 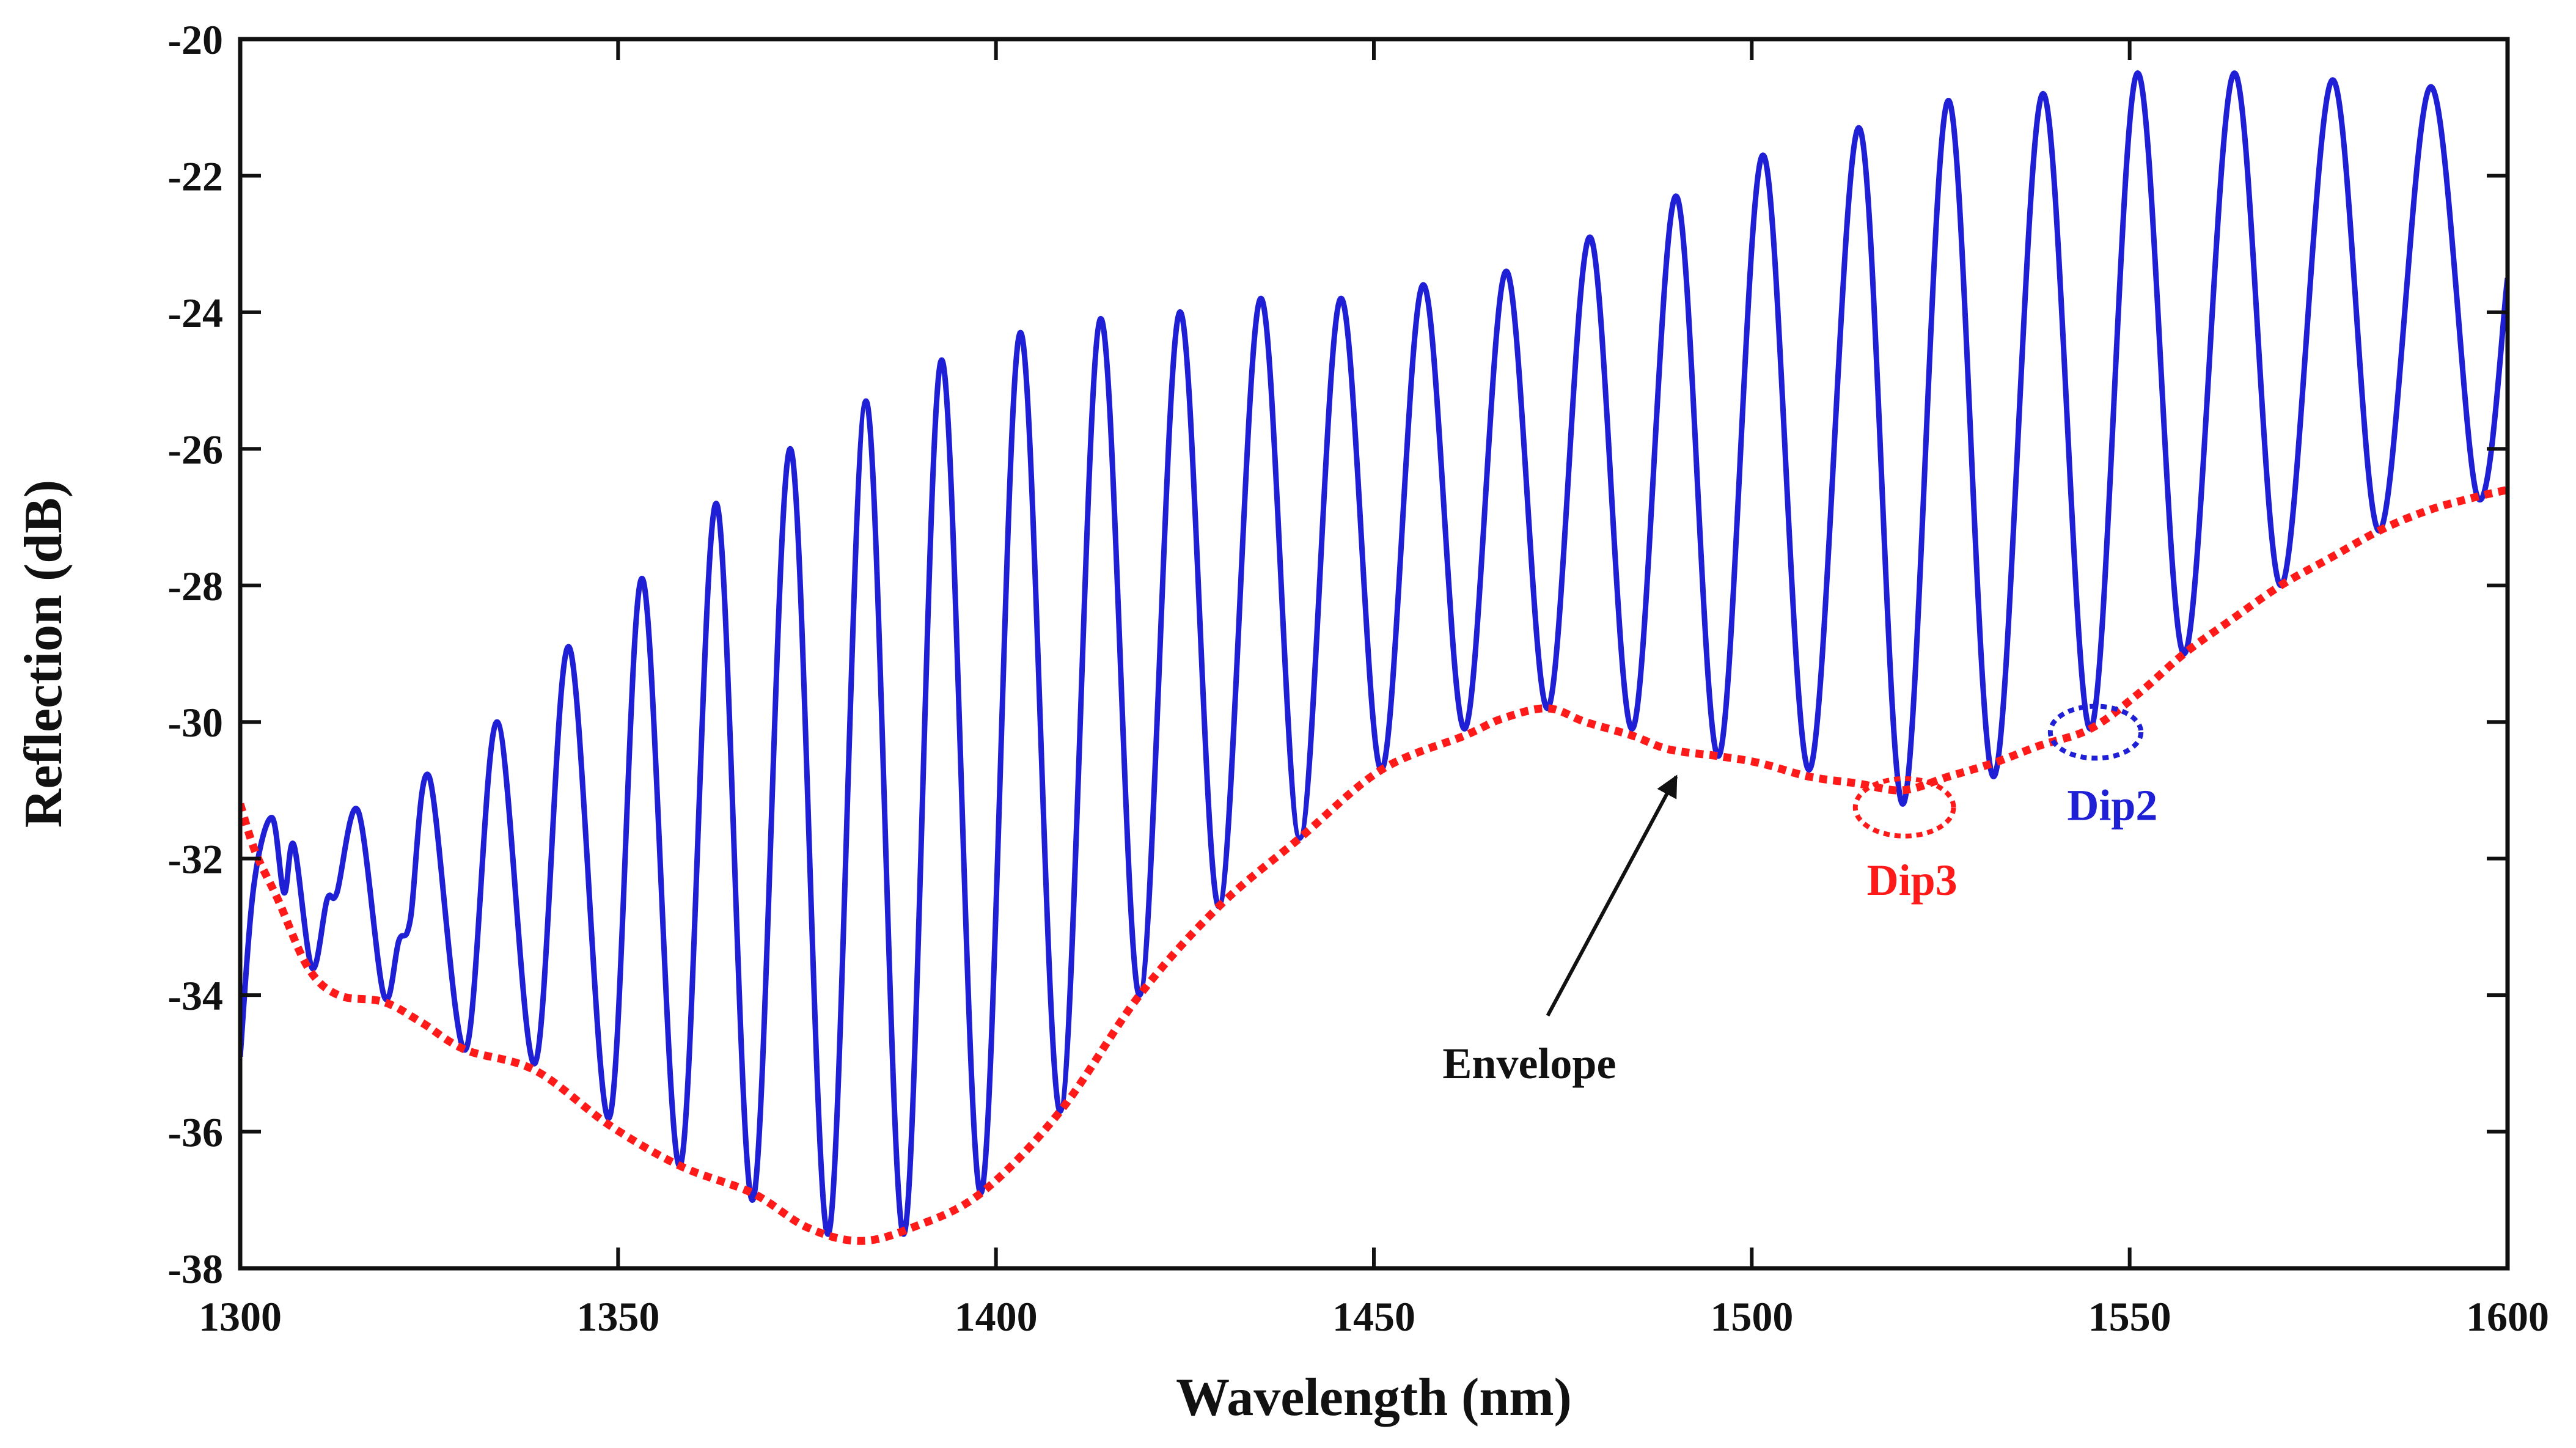 I want to click on y-tick-label: -38, so click(x=195, y=1269).